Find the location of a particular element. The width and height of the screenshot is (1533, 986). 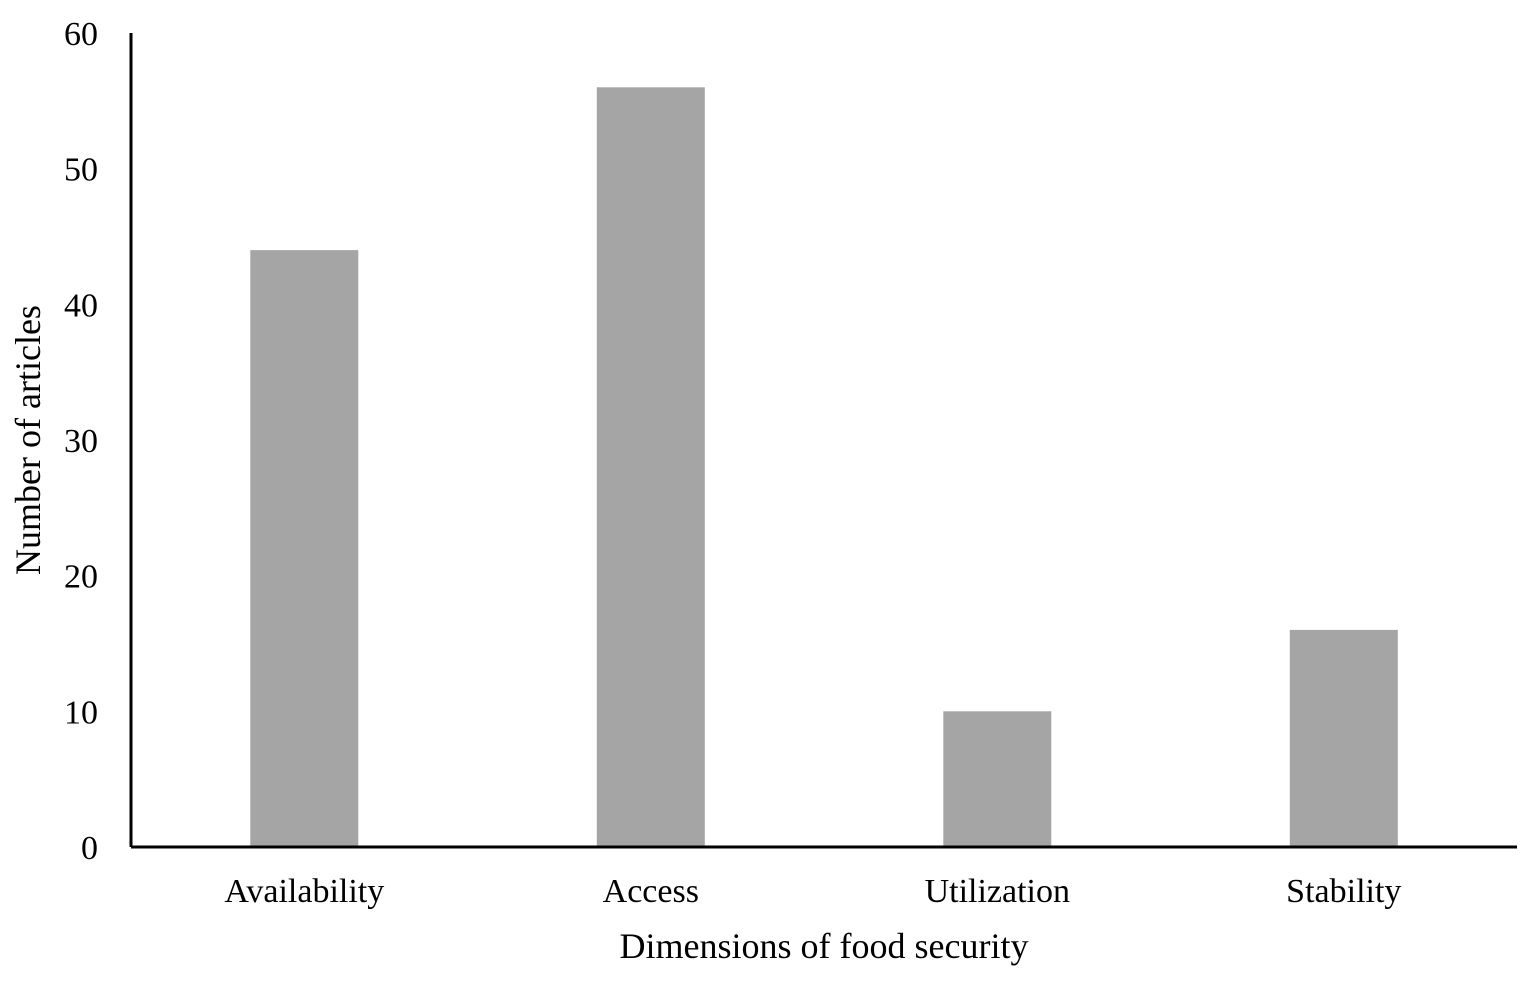

x-axis-title: Dimensions of food security is located at coordinates (824, 946).